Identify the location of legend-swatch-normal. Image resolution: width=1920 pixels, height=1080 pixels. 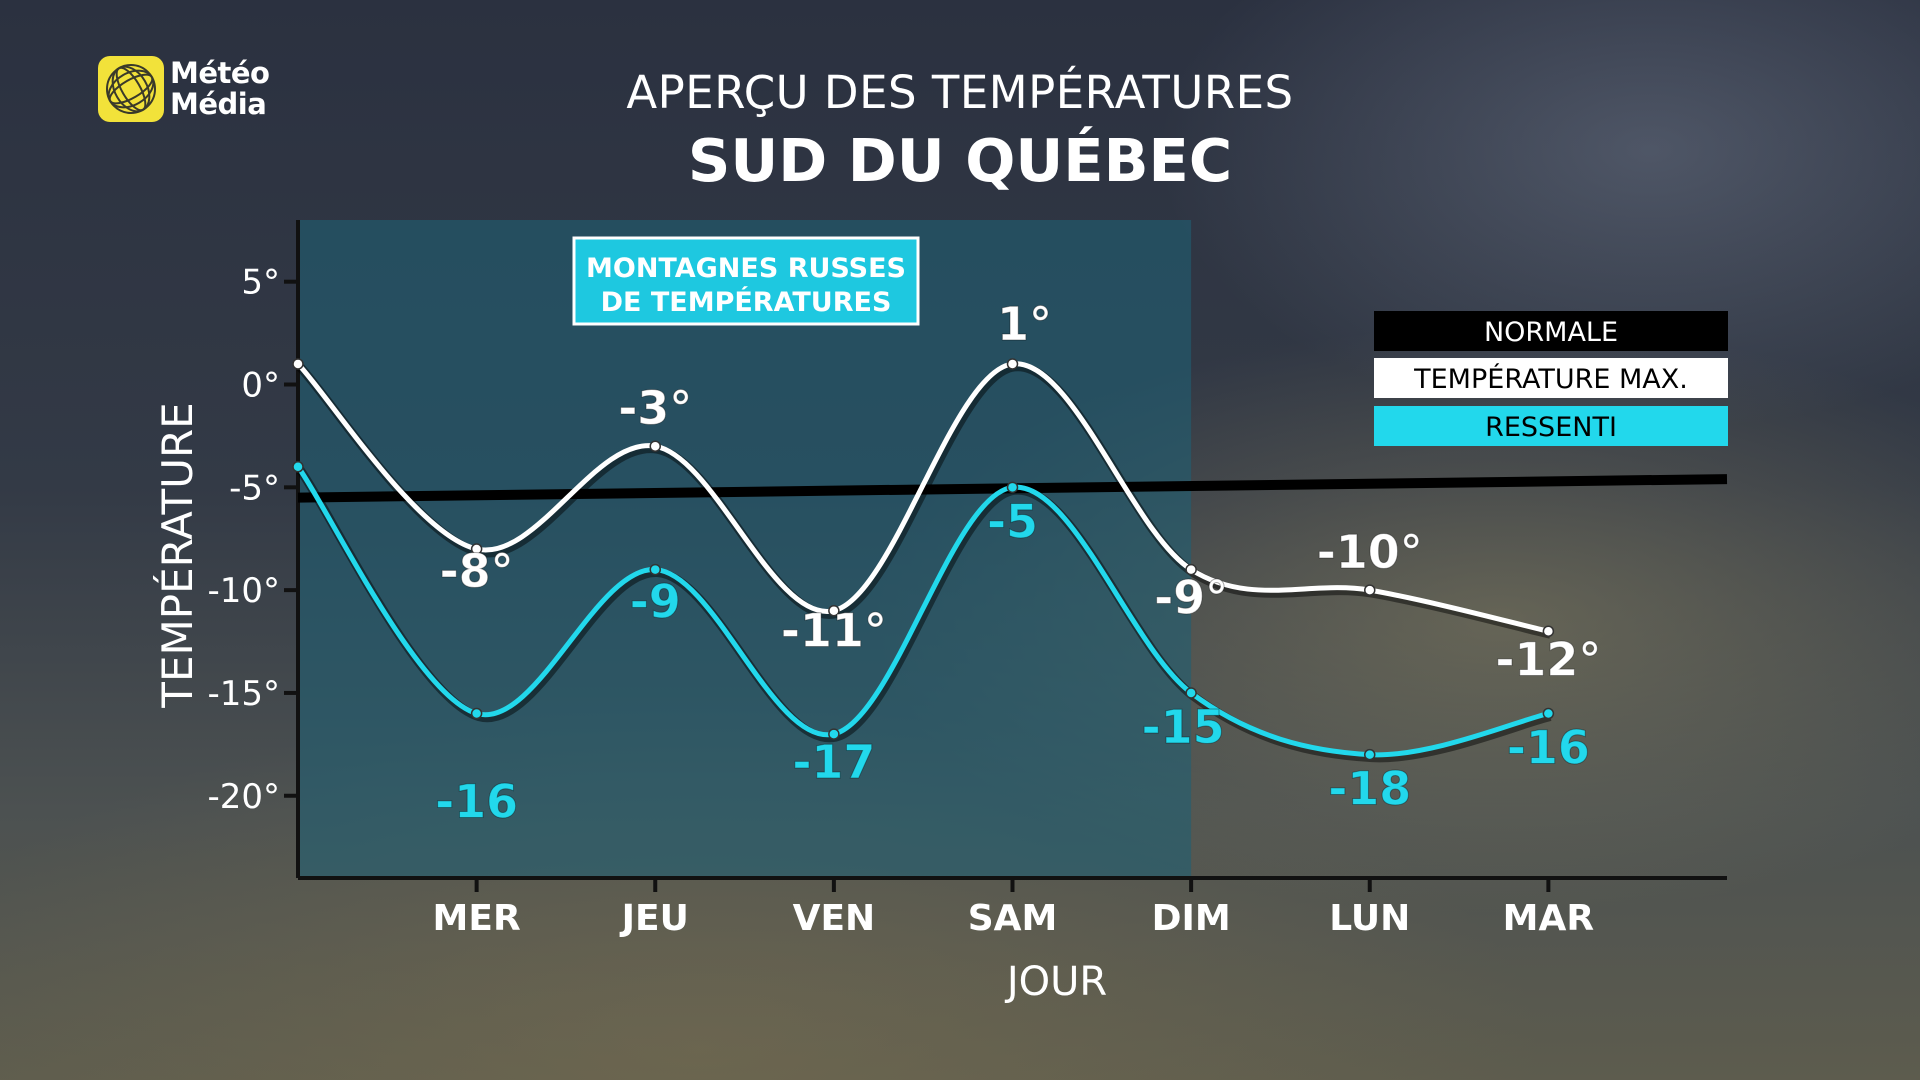
(1551, 331).